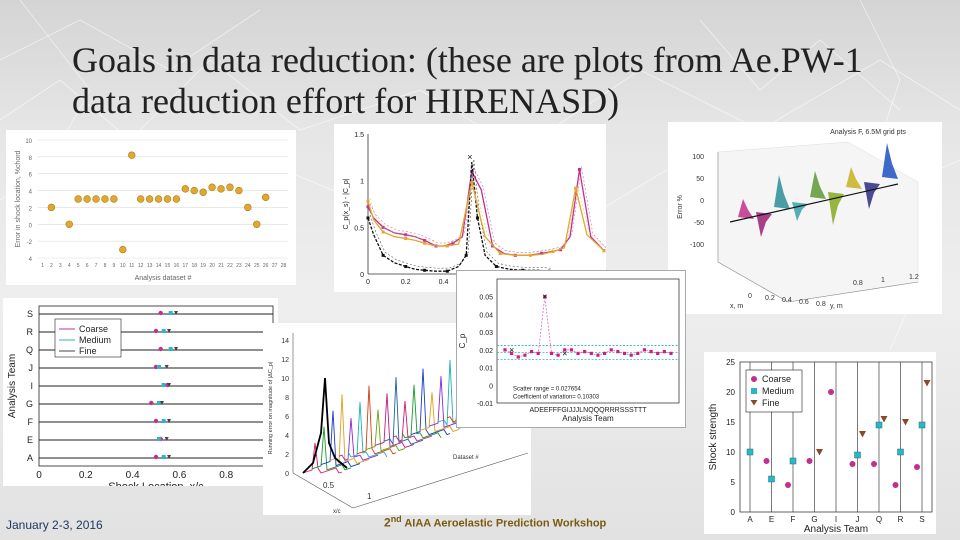 The width and height of the screenshot is (960, 540). Describe the element at coordinates (868, 132) in the screenshot. I see `chart-title: Analysis F, 6.5M grid pts` at that location.